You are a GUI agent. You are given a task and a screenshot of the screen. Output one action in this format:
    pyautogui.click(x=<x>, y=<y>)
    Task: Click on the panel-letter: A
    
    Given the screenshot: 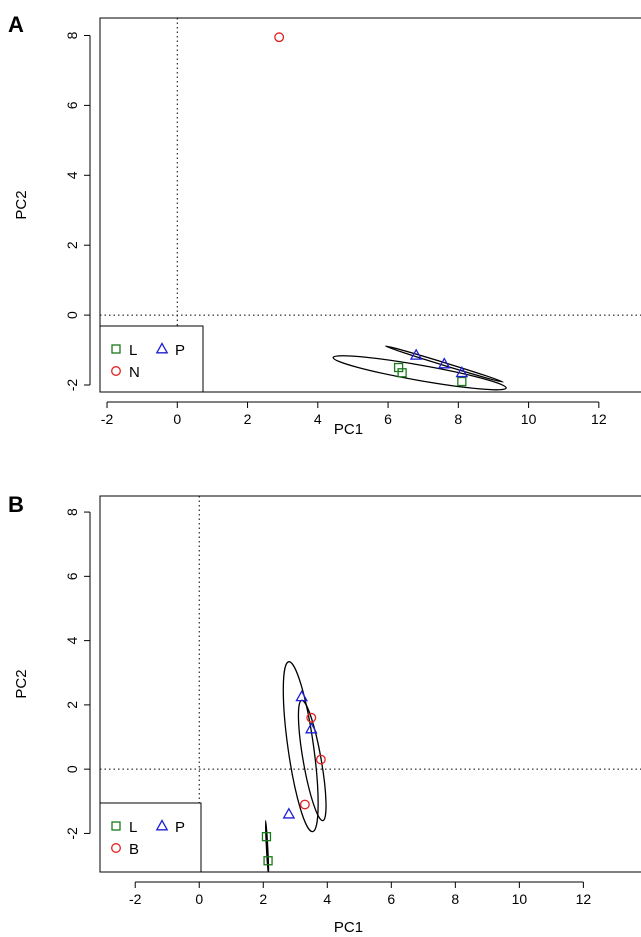 What is the action you would take?
    pyautogui.click(x=16, y=24)
    